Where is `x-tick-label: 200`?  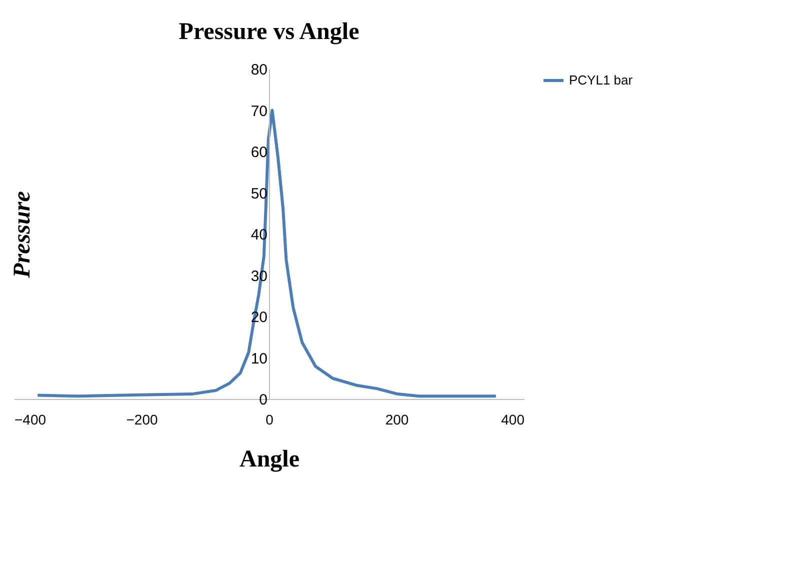 x-tick-label: 200 is located at coordinates (397, 420).